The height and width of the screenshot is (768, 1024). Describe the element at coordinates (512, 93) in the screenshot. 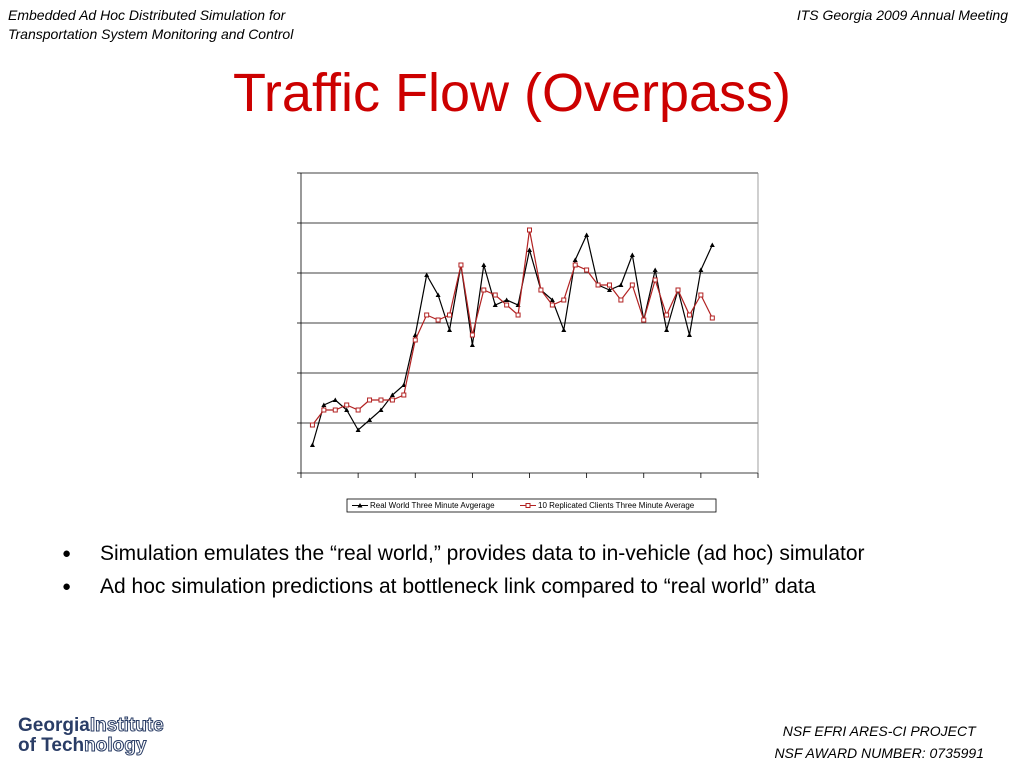

I see `slide-title: Traffic Flow (Overpass)` at that location.